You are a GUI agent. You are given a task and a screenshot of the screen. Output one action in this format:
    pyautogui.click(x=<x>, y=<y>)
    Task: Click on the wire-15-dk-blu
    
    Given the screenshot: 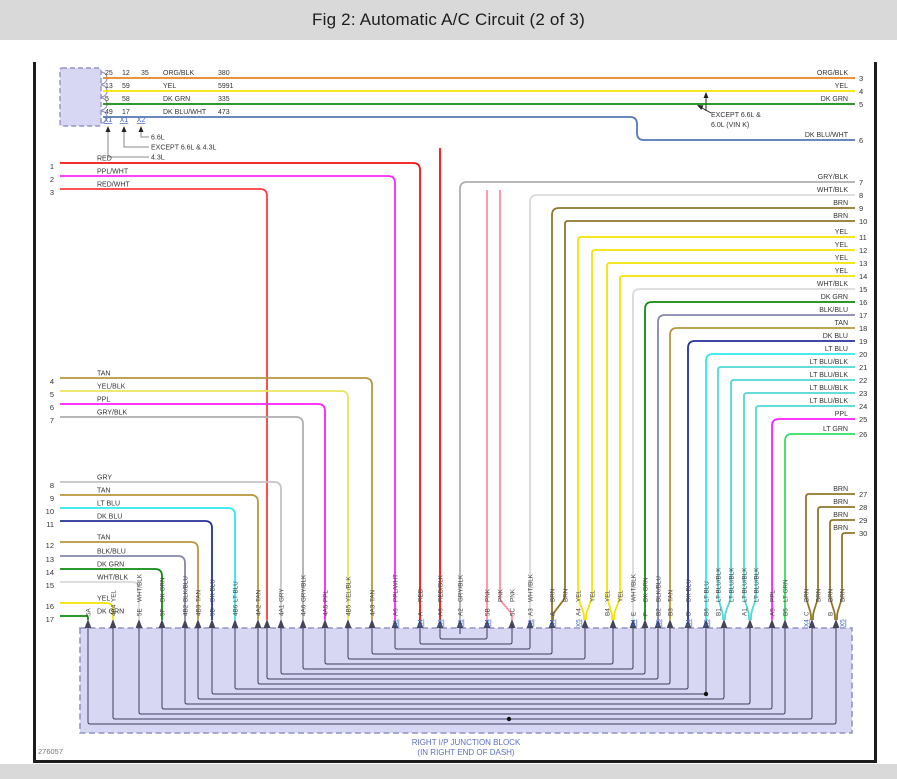 What is the action you would take?
    pyautogui.click(x=136, y=570)
    